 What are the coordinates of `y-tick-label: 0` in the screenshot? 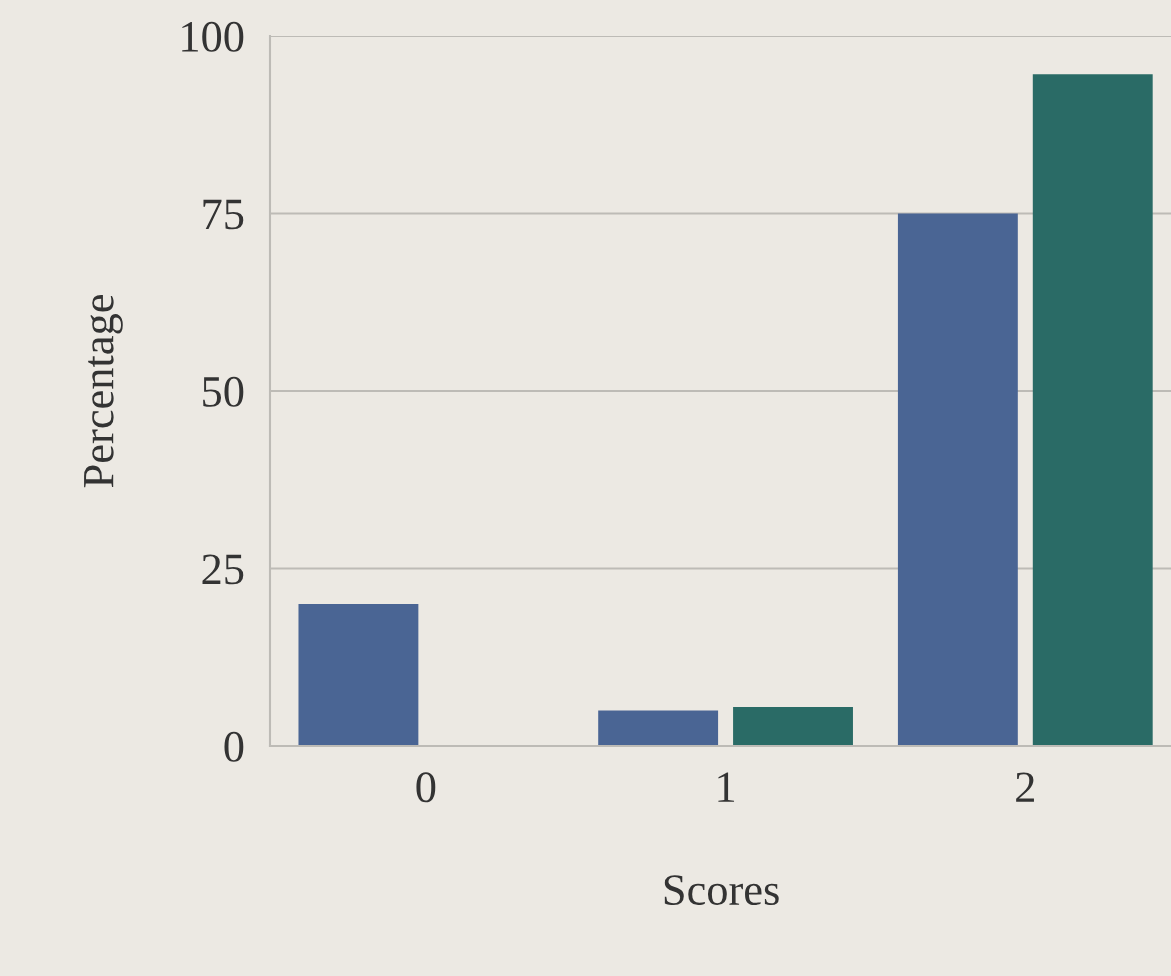 It's located at (234, 746).